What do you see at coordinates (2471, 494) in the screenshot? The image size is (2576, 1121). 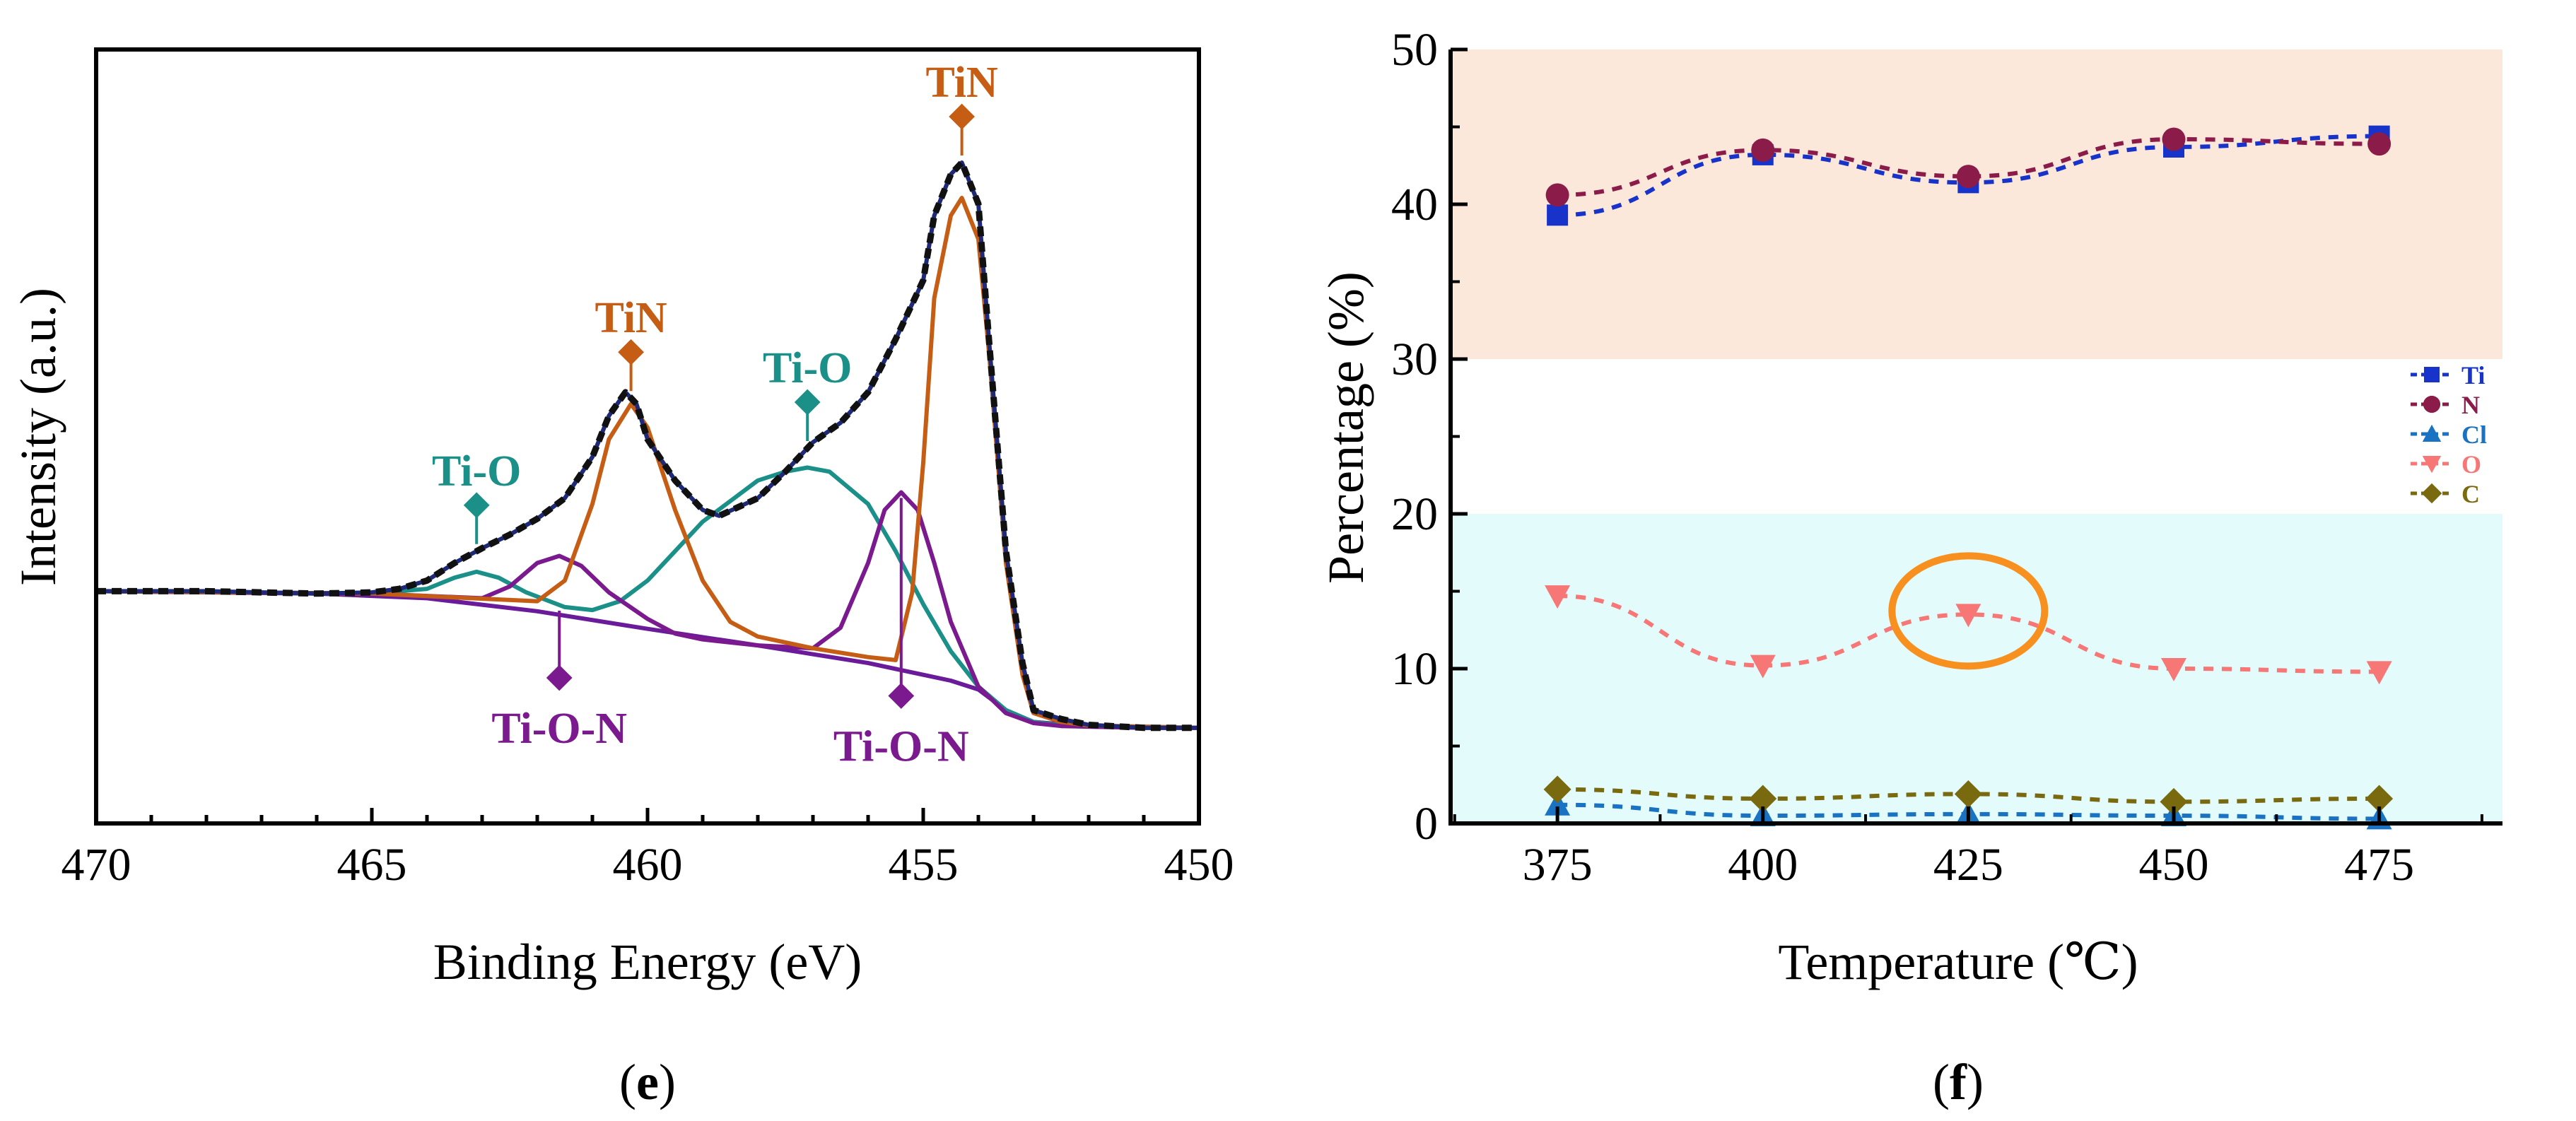 I see `legend-label-c: C` at bounding box center [2471, 494].